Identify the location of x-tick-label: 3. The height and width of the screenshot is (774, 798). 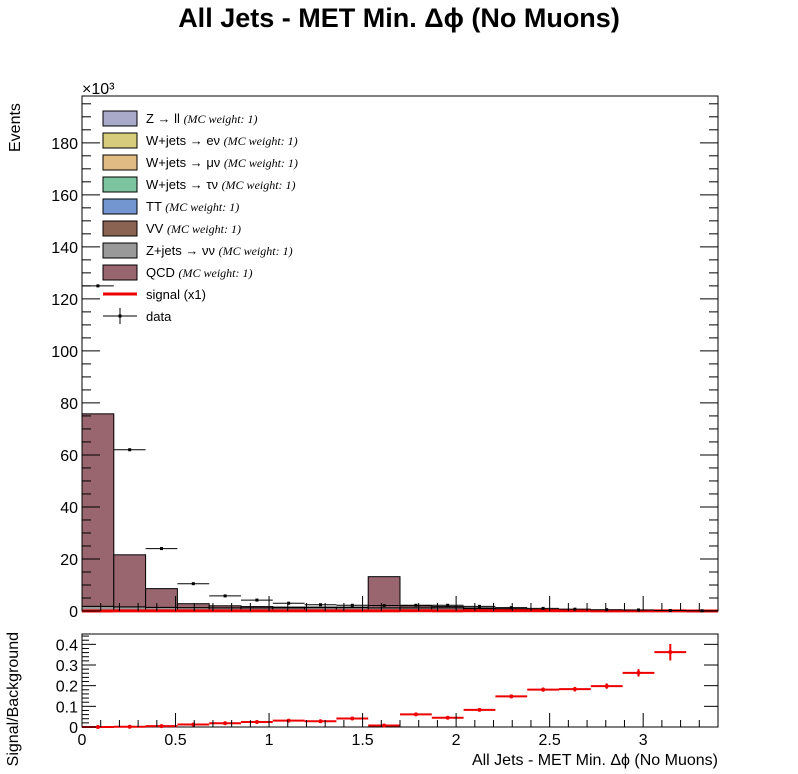
(643, 740).